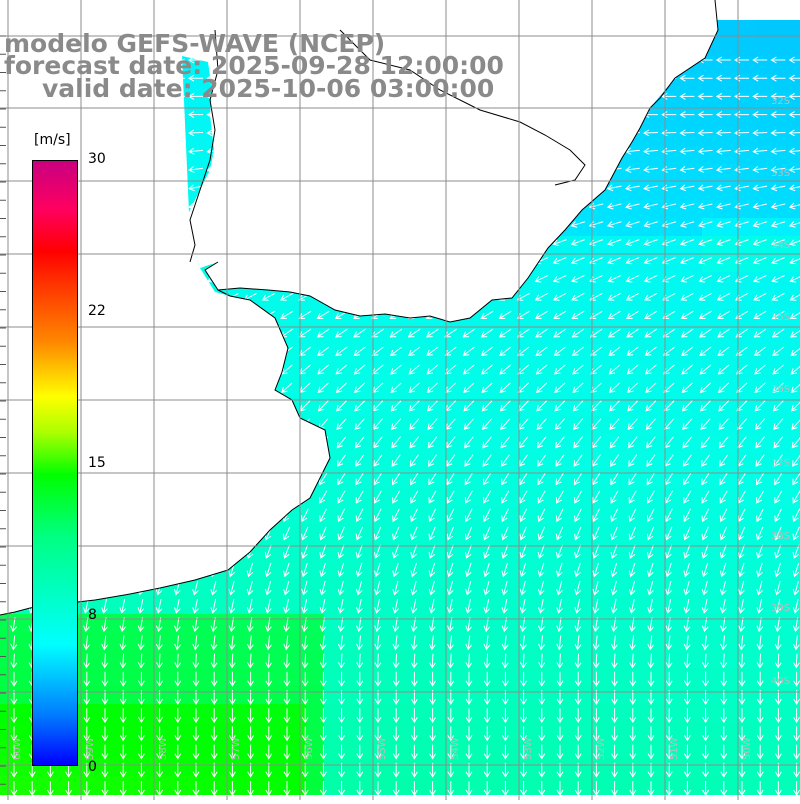 This screenshot has width=800, height=804. I want to click on colorbar-tick-label: 15, so click(97, 463).